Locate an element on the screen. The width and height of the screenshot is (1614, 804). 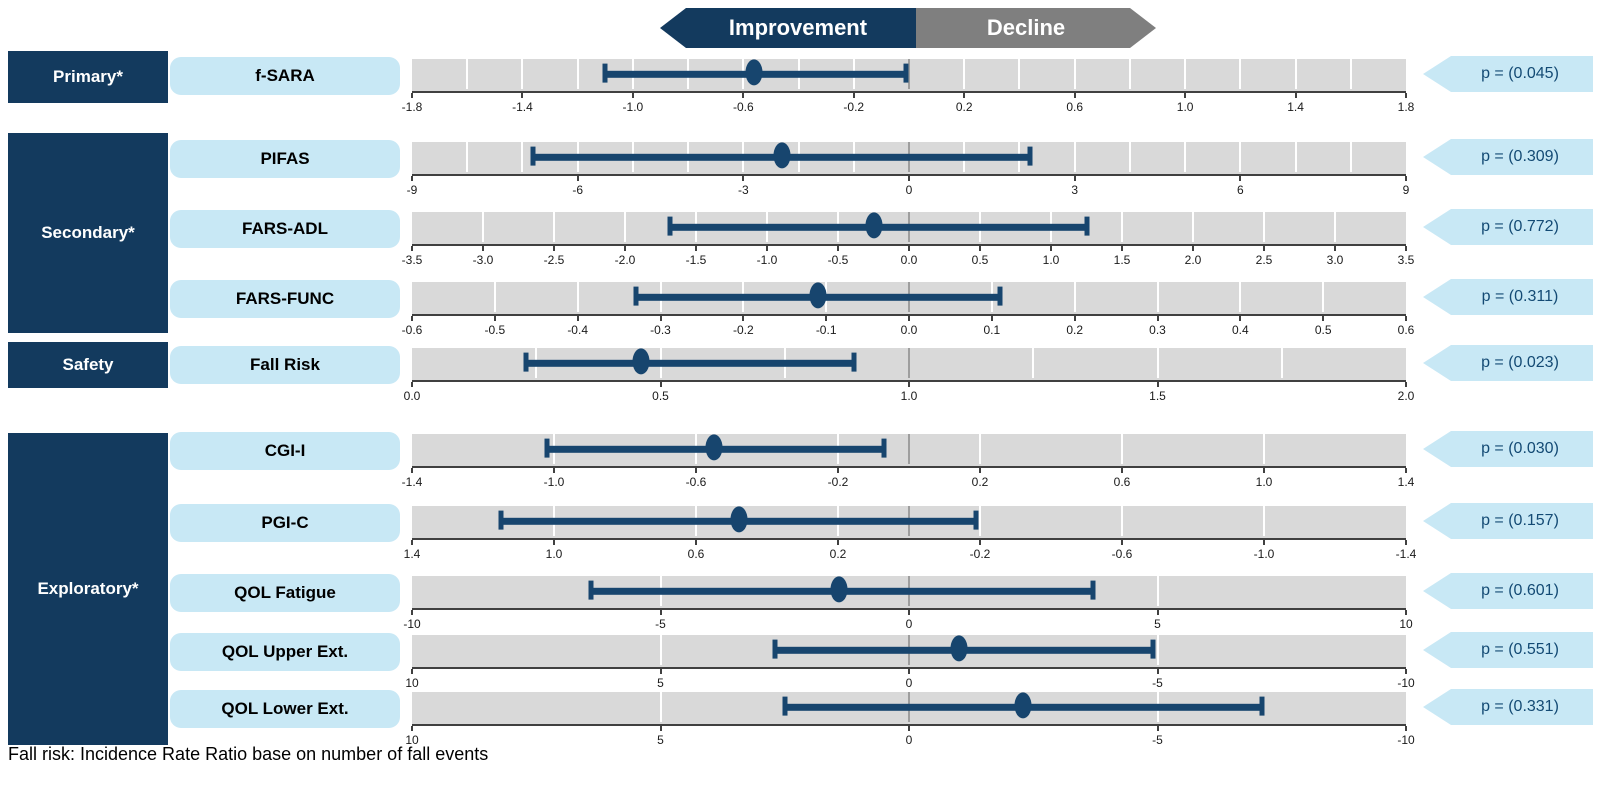
axis-tick-label: -1.4 is located at coordinates (412, 482).